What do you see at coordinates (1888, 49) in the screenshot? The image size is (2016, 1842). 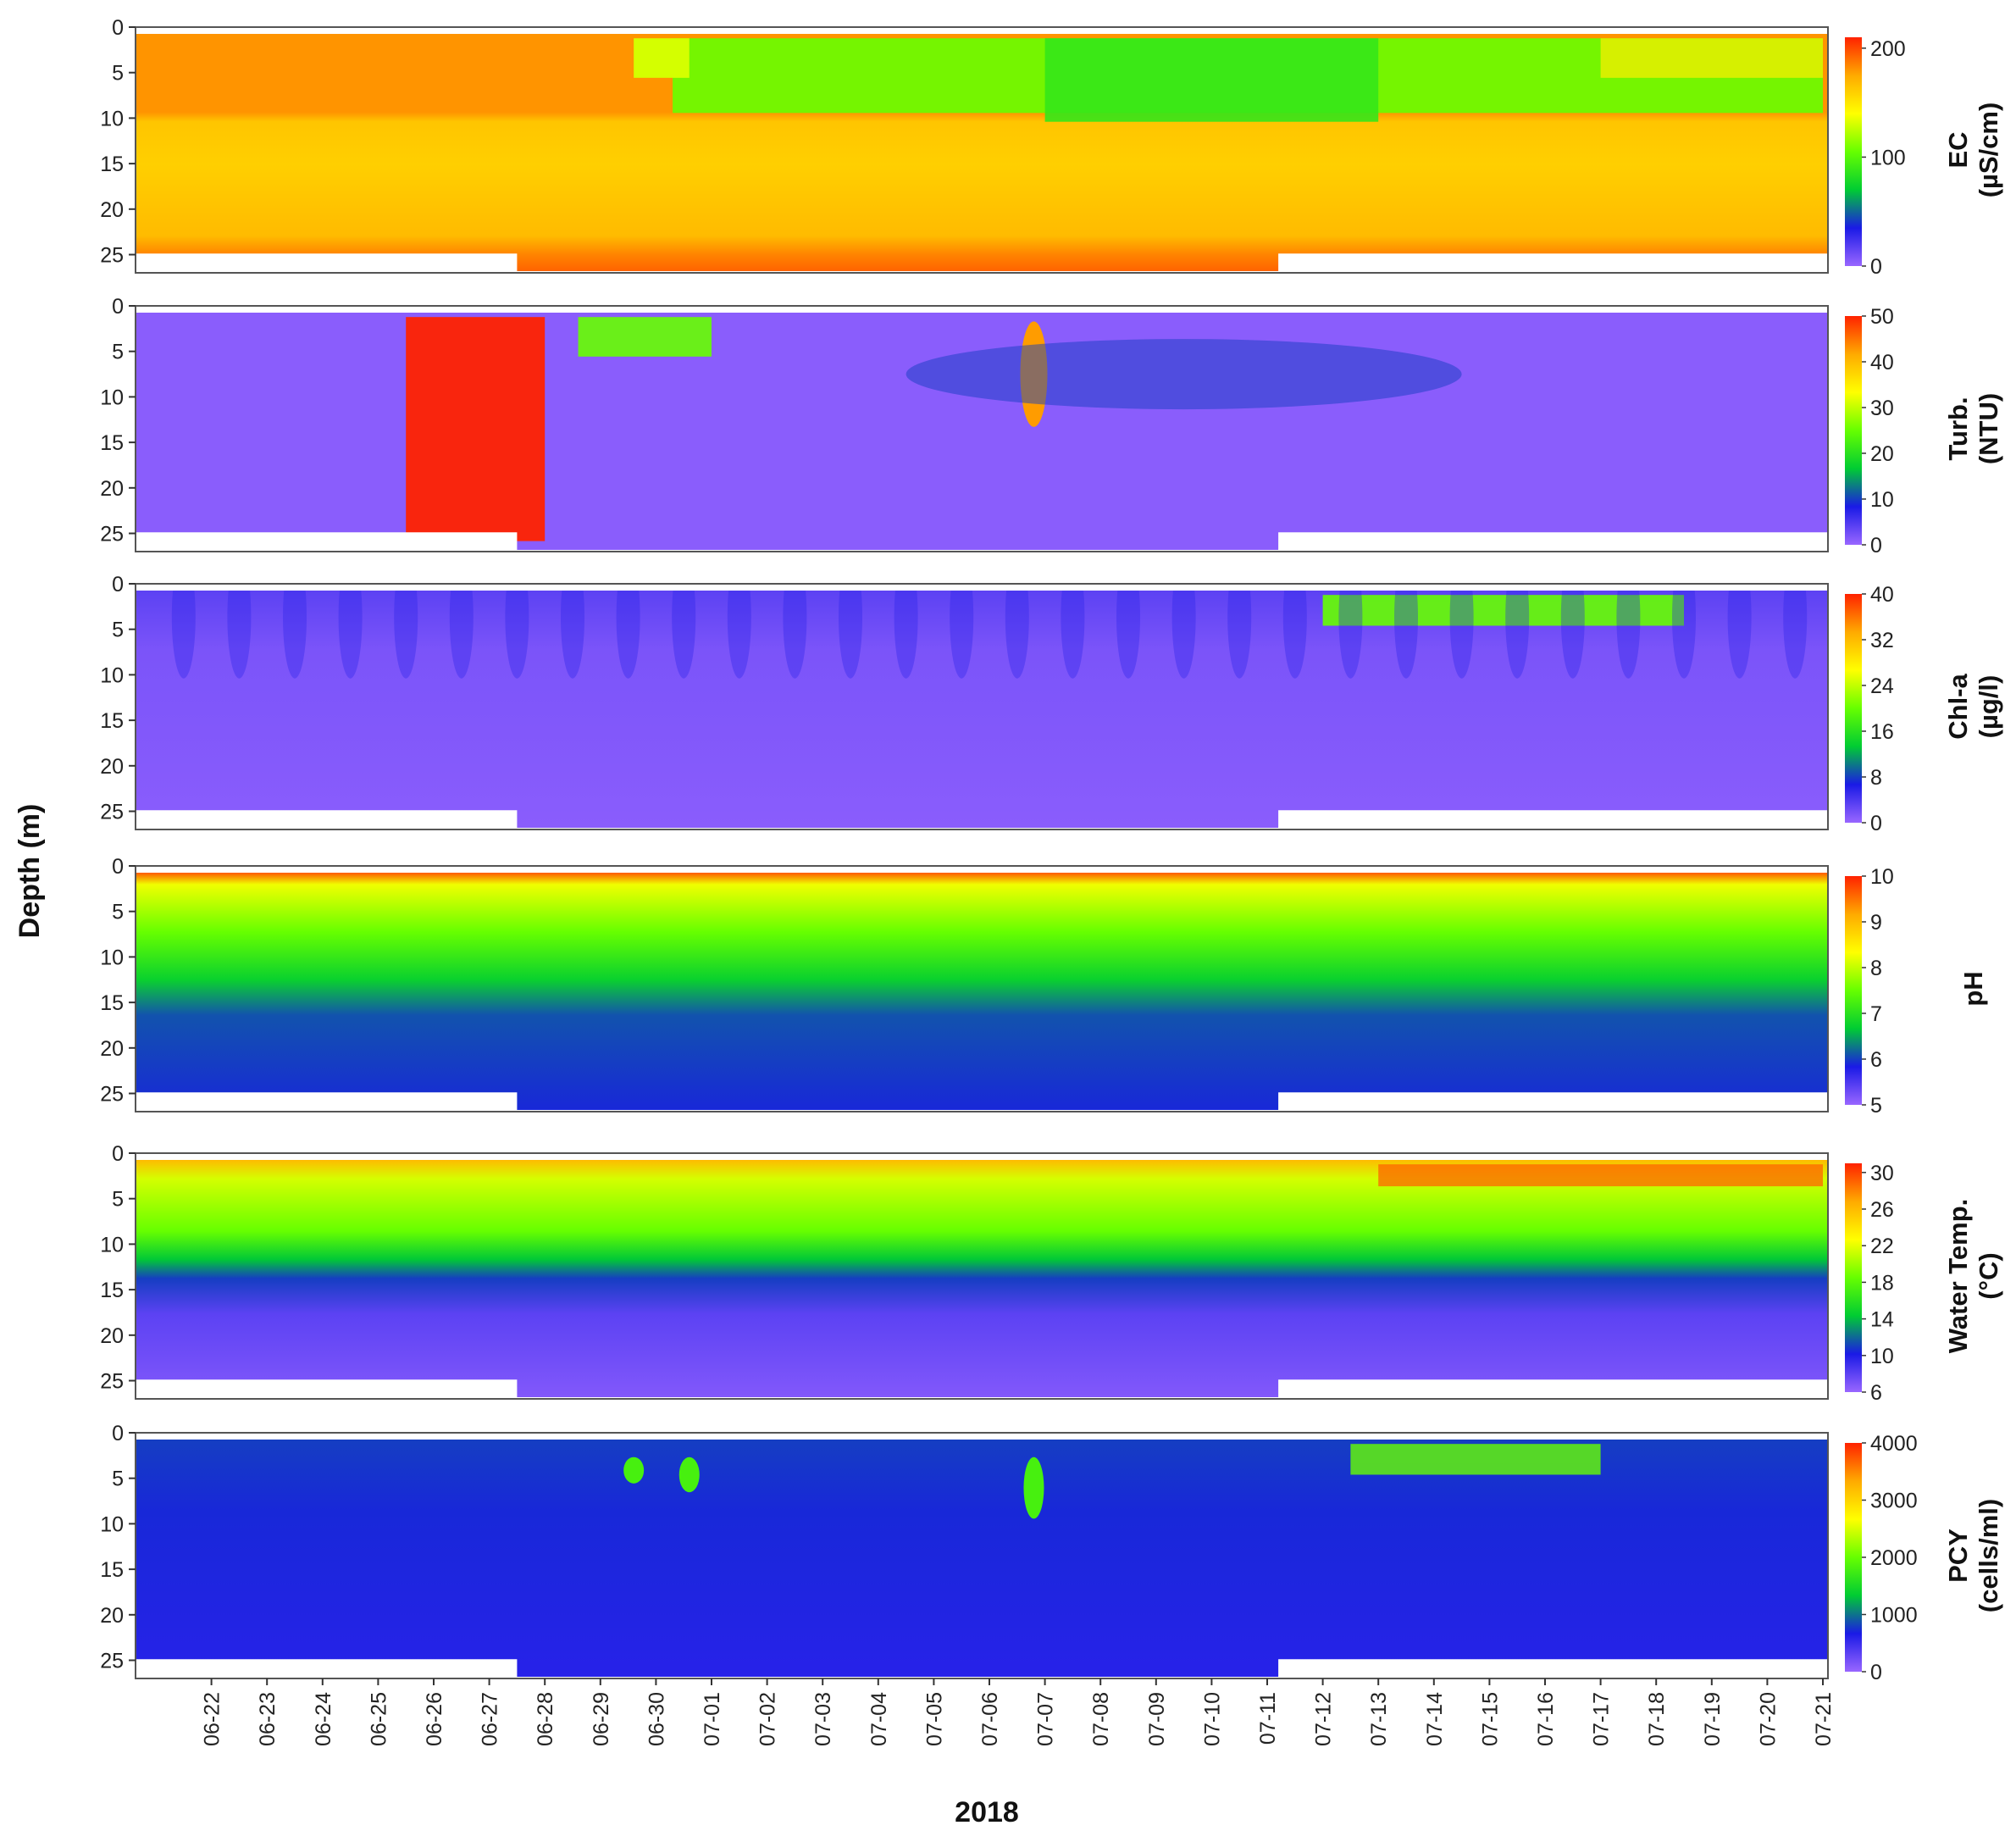 I see `colorbar-tick-label: 200` at bounding box center [1888, 49].